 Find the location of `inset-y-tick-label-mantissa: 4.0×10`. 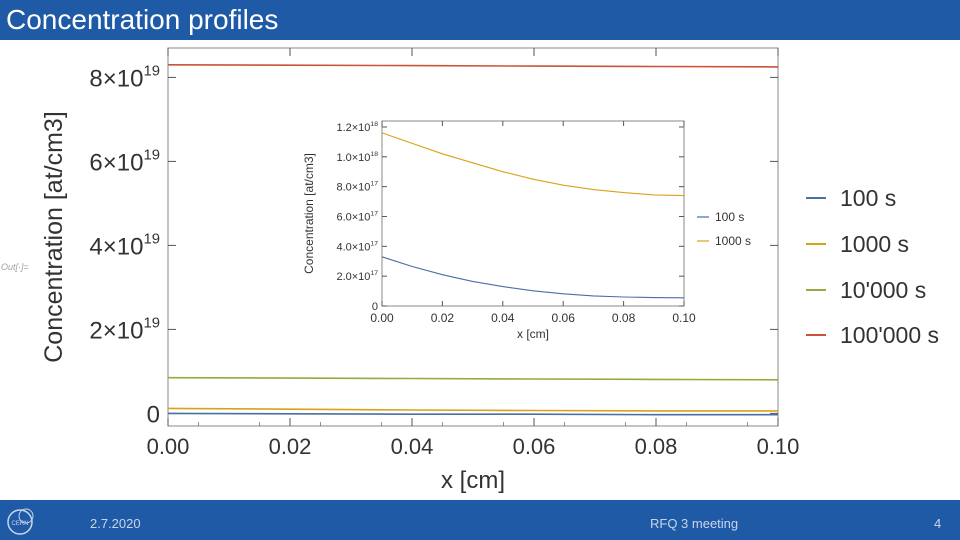

inset-y-tick-label-mantissa: 4.0×10 is located at coordinates (353, 247).